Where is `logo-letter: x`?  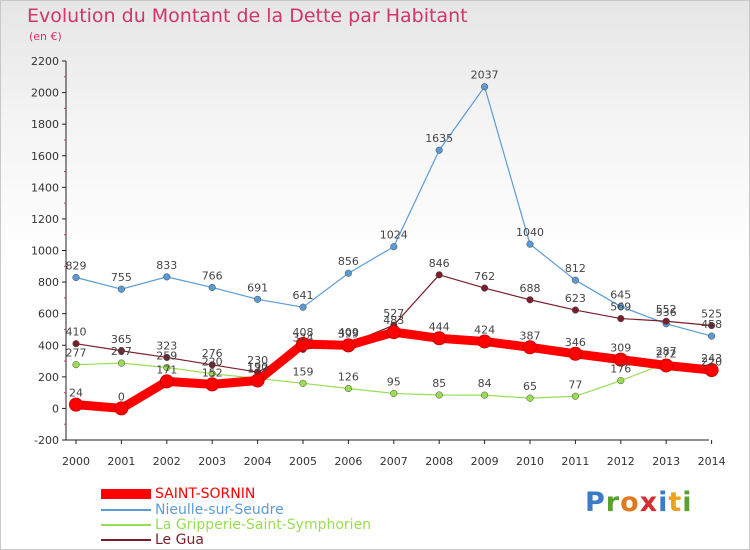 logo-letter: x is located at coordinates (649, 502).